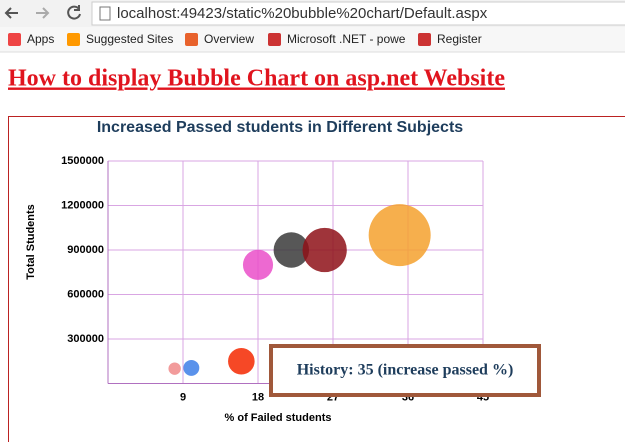 Image resolution: width=625 pixels, height=447 pixels. What do you see at coordinates (85, 339) in the screenshot?
I see `y-tick-label: 300000` at bounding box center [85, 339].